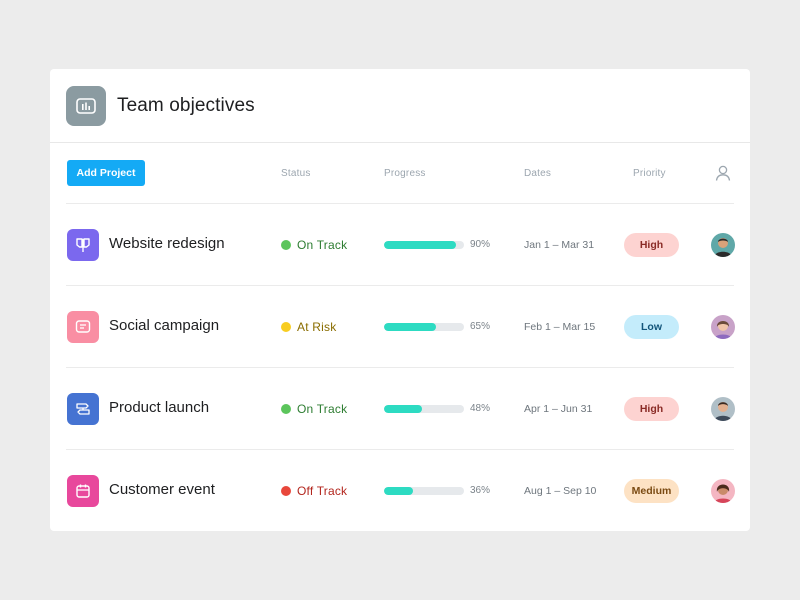  Describe the element at coordinates (558, 409) in the screenshot. I see `date-range: Apr 1 – Jun 31` at that location.